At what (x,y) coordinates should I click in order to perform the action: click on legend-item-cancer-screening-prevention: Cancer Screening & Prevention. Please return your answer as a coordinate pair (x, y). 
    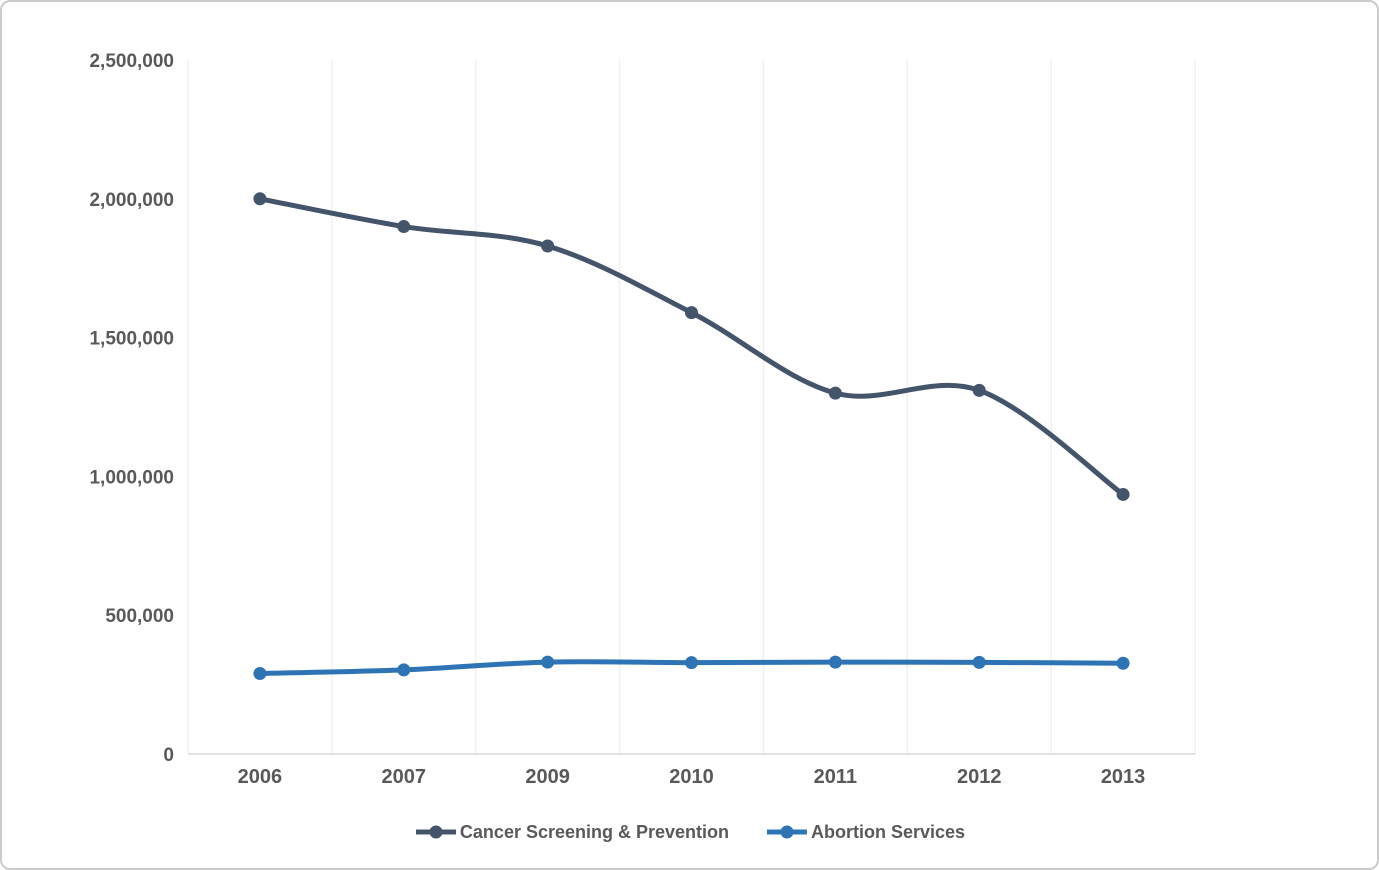
    Looking at the image, I should click on (571, 832).